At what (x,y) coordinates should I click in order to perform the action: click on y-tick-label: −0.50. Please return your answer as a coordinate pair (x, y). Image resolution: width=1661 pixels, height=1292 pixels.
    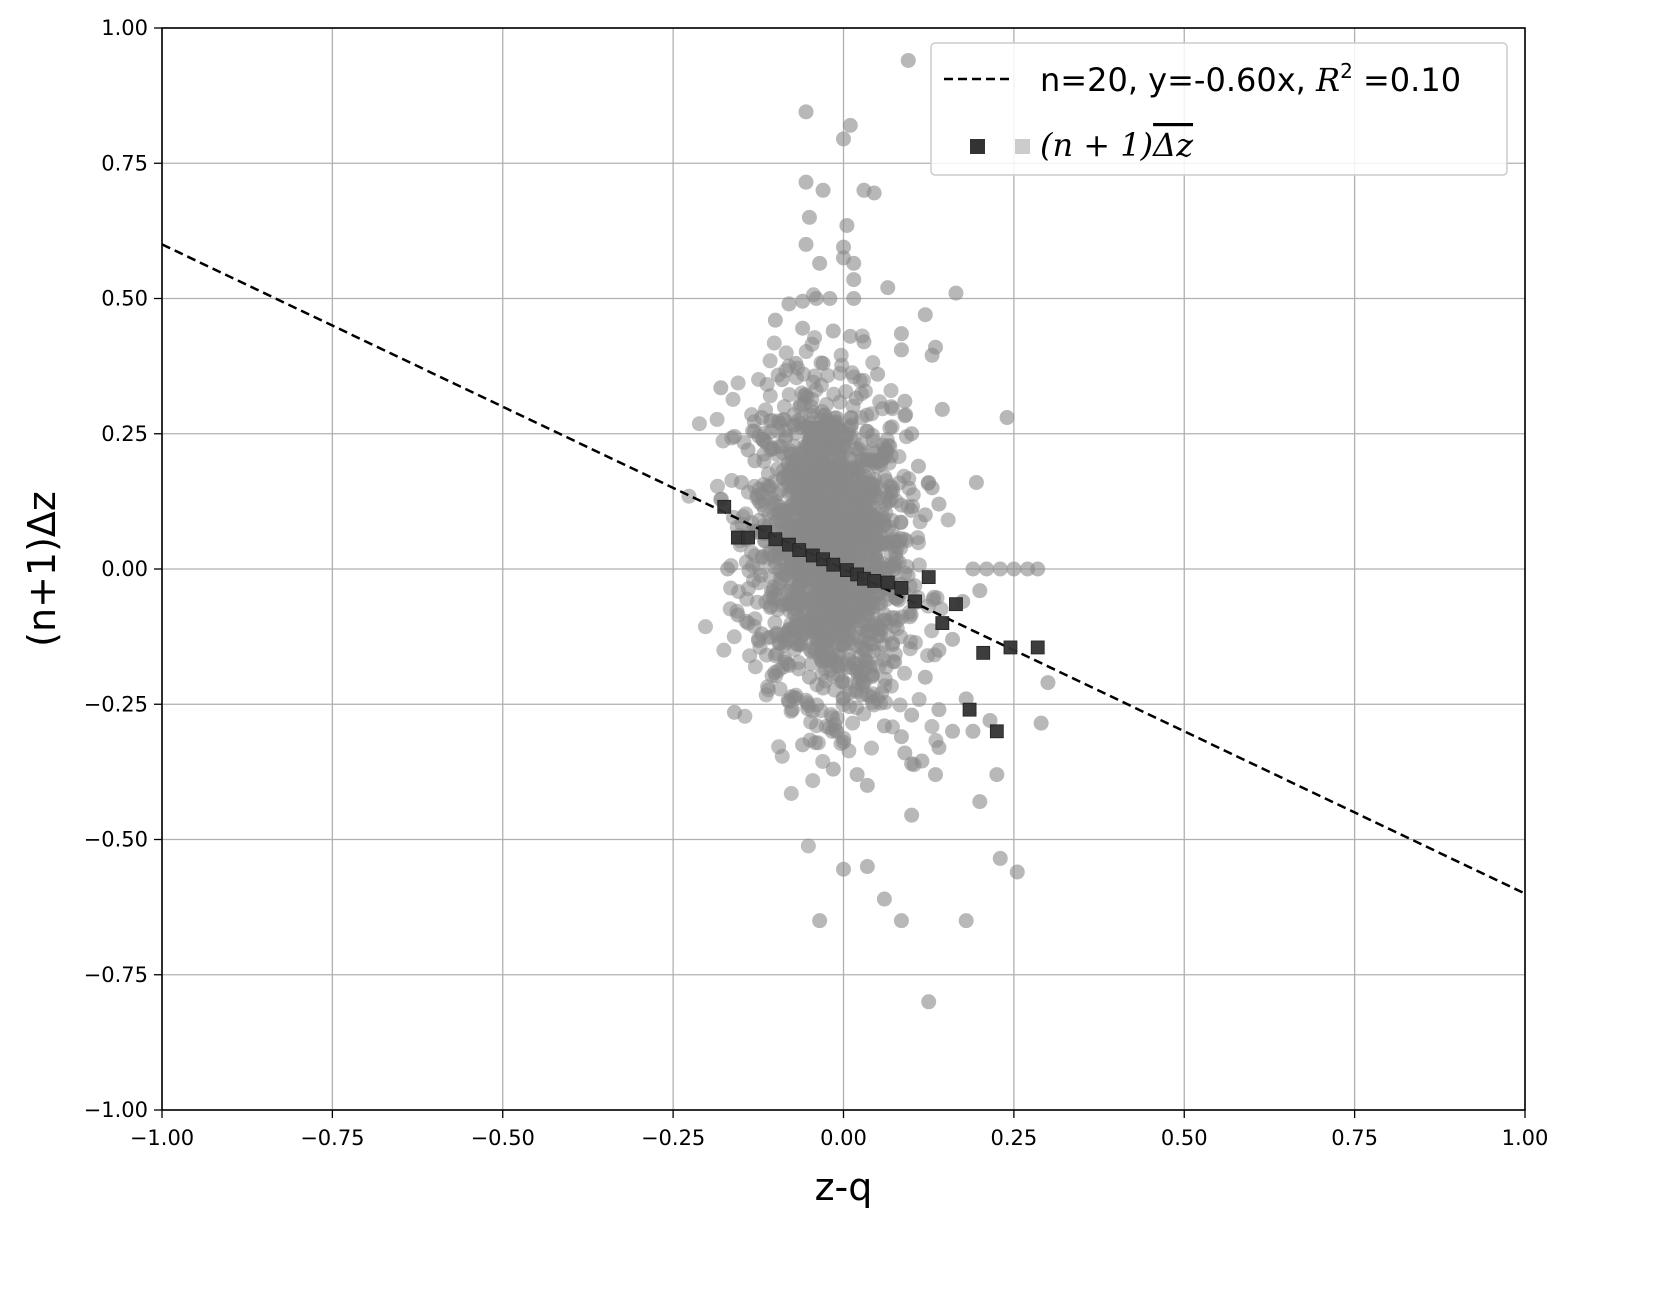
    Looking at the image, I should click on (116, 840).